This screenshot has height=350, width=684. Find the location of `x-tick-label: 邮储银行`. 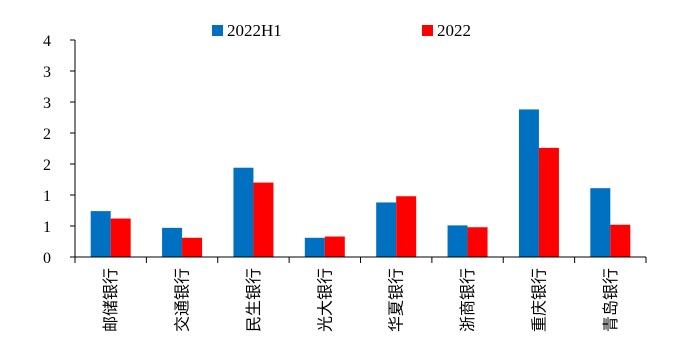

x-tick-label: 邮储银行 is located at coordinates (110, 300).